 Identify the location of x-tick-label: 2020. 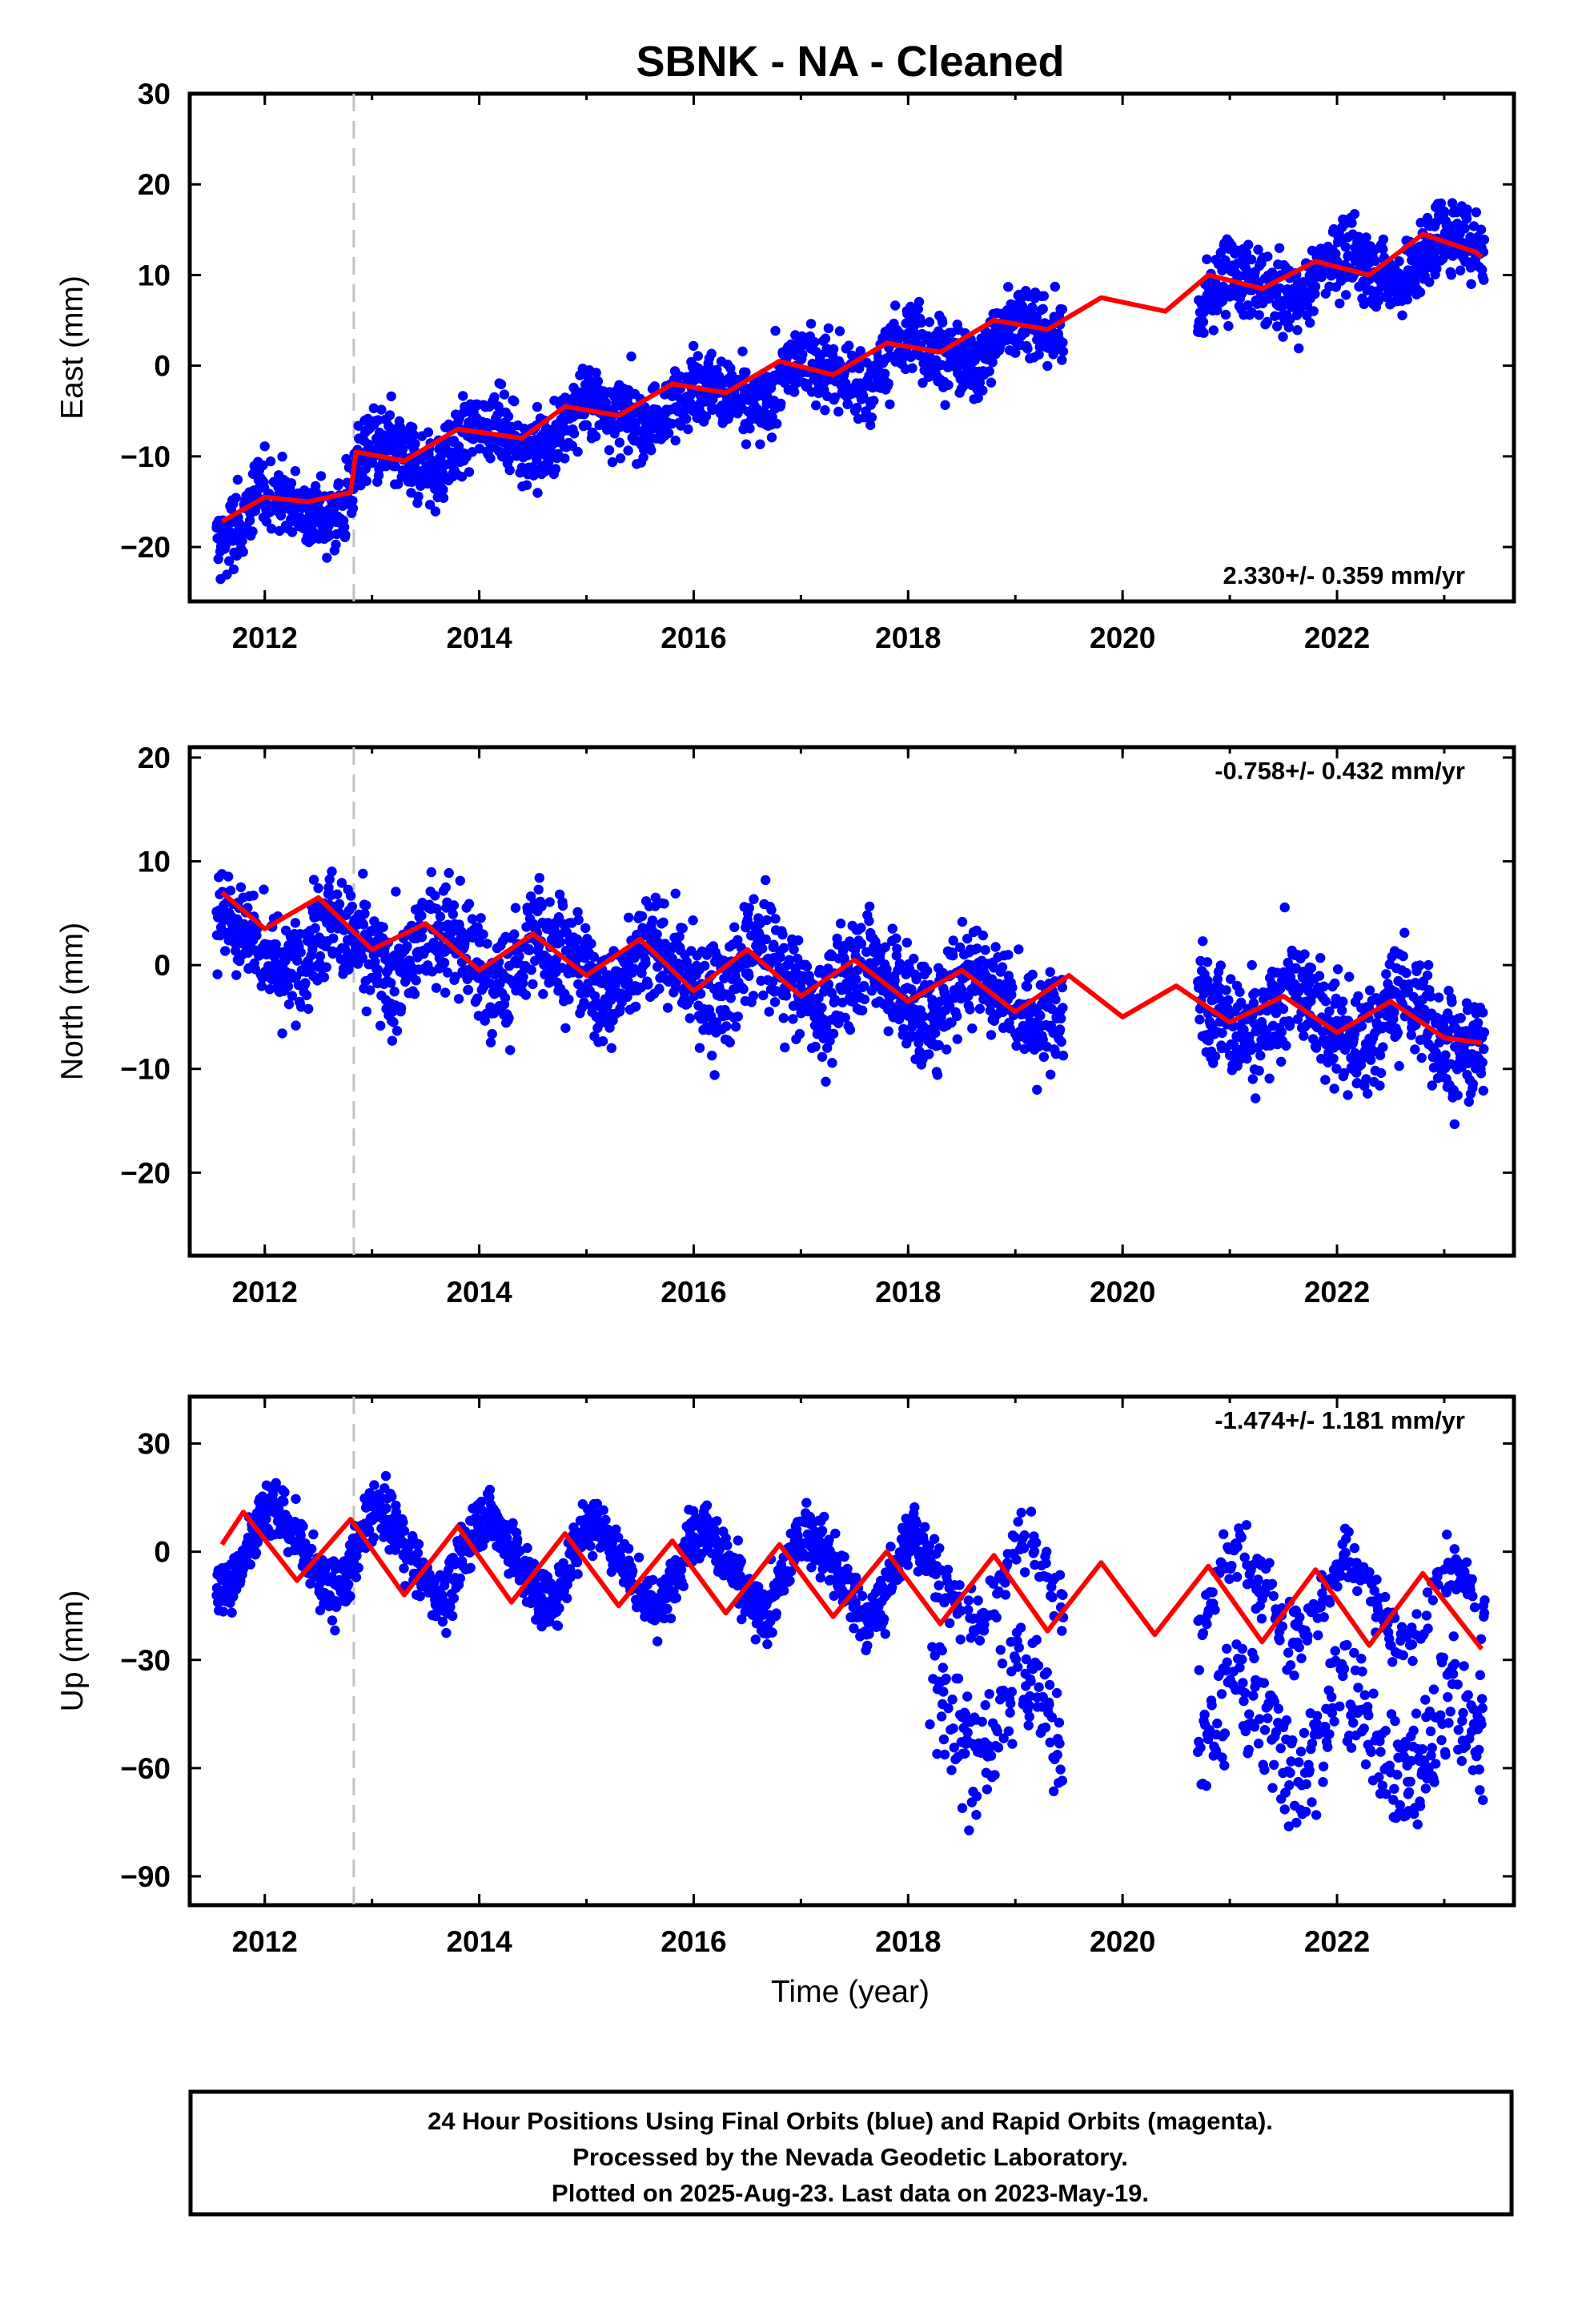
(1122, 637).